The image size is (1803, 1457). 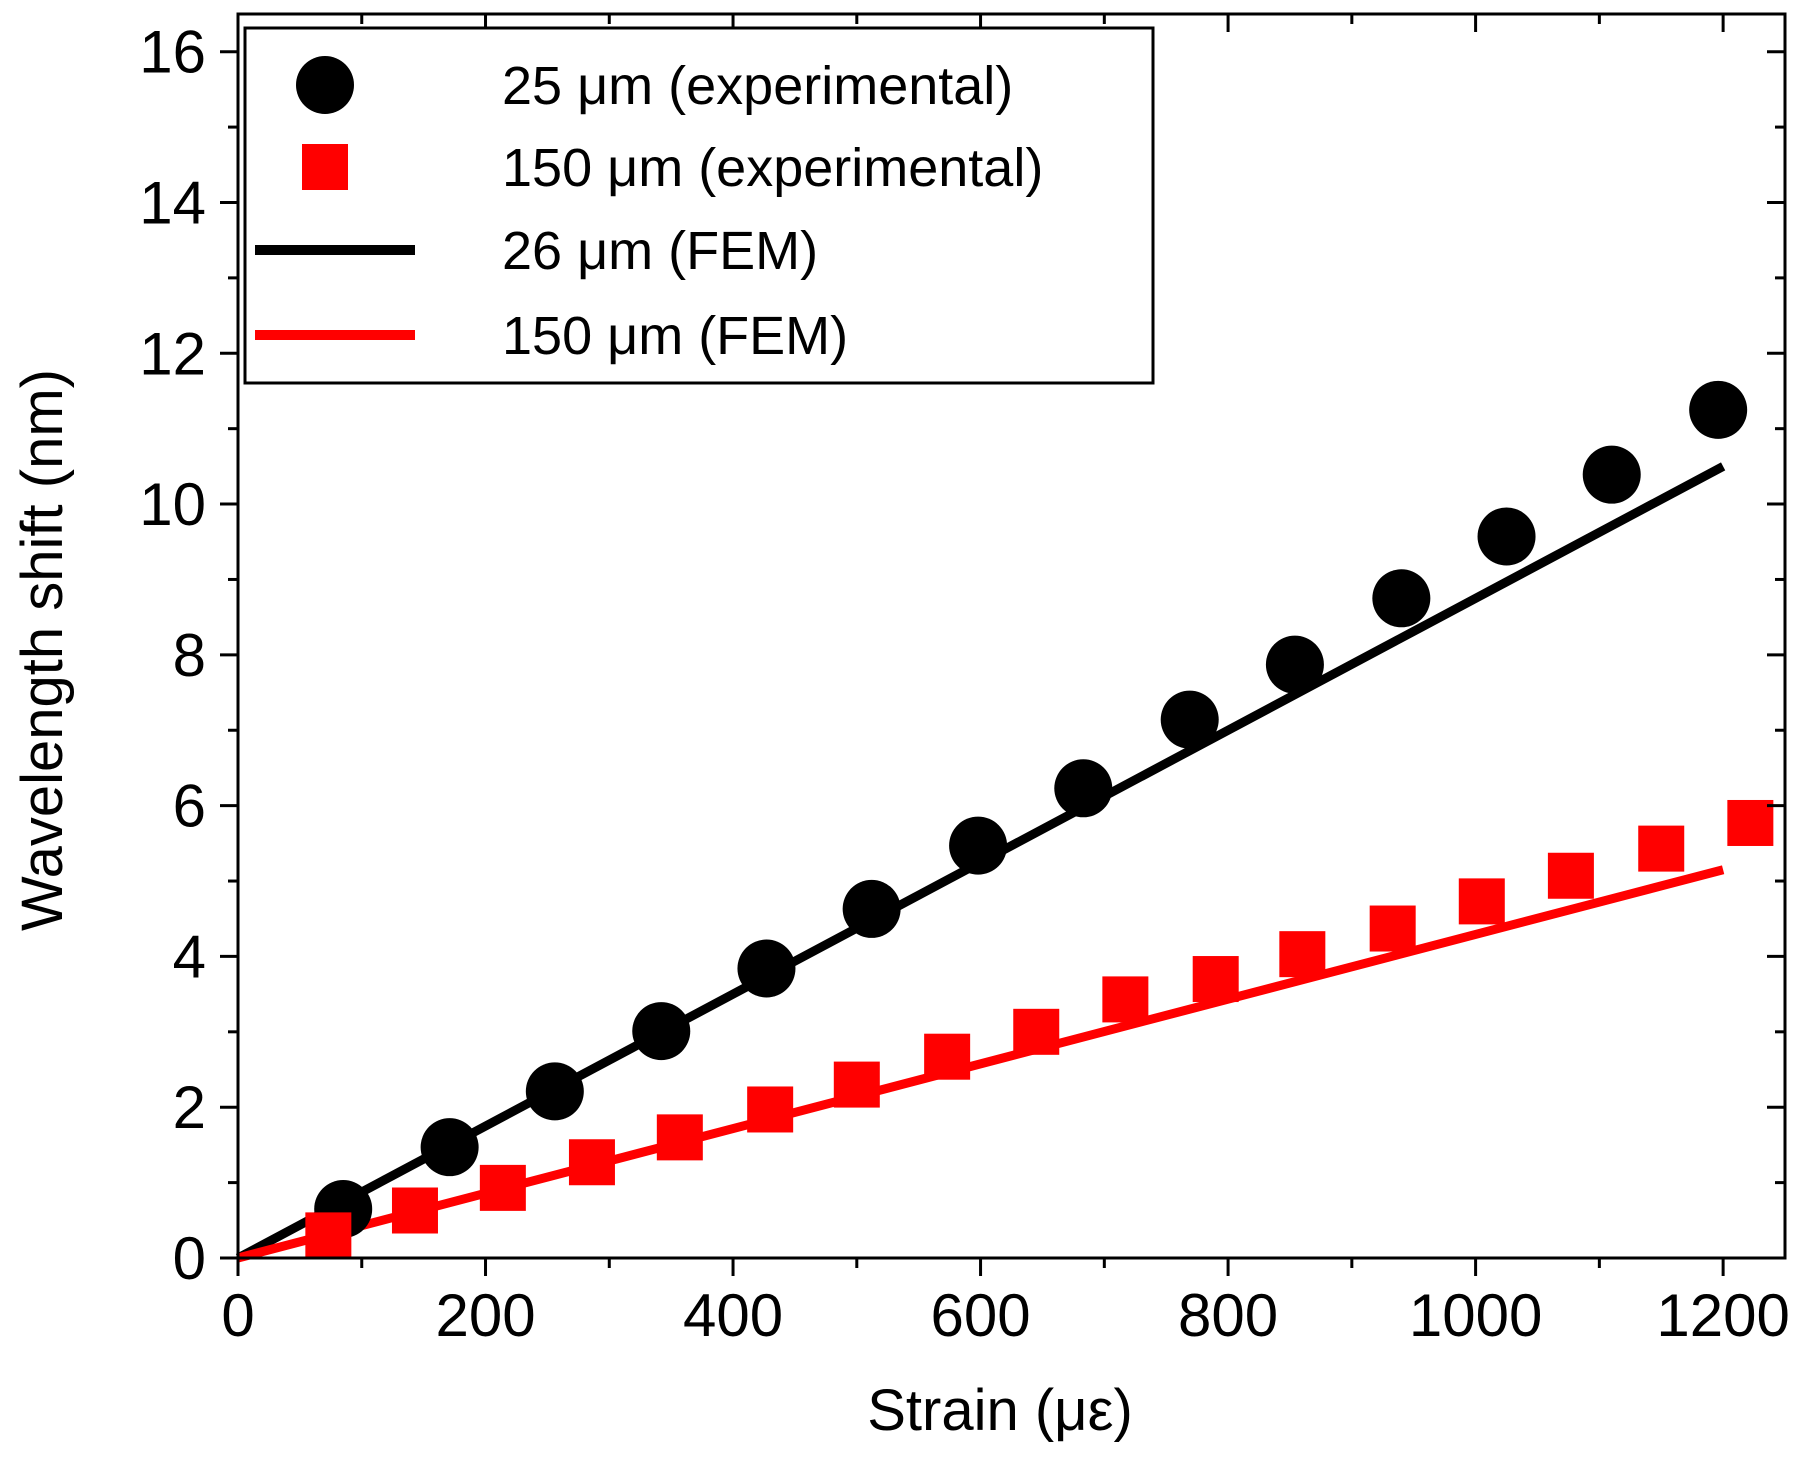 What do you see at coordinates (981, 1315) in the screenshot?
I see `x-tick-label: 600` at bounding box center [981, 1315].